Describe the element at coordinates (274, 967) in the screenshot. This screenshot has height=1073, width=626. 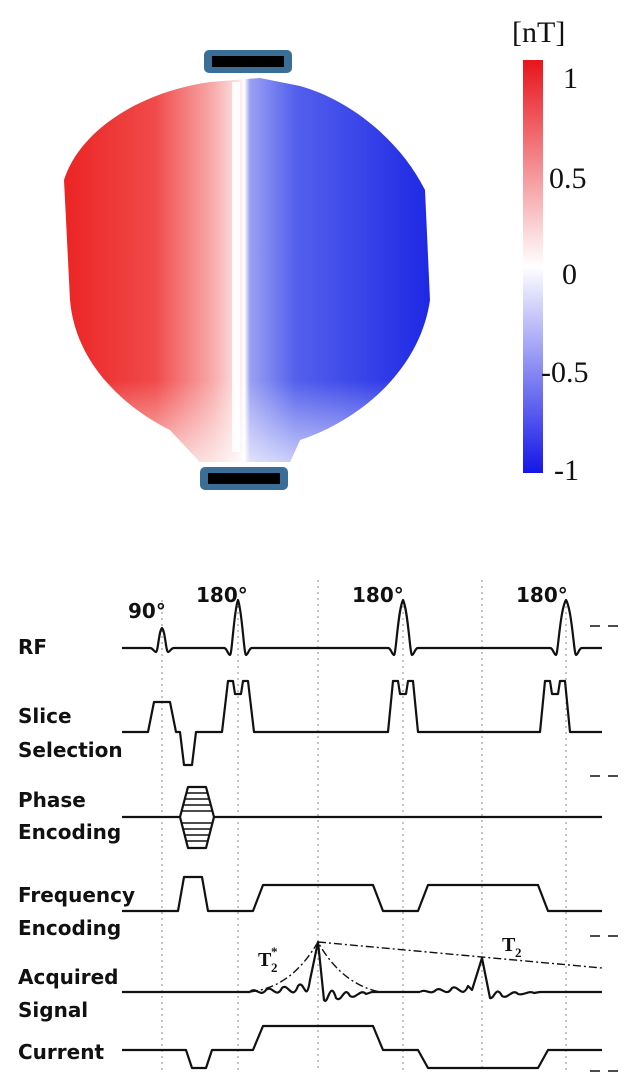
I see `t2-star-subscript: 2` at that location.